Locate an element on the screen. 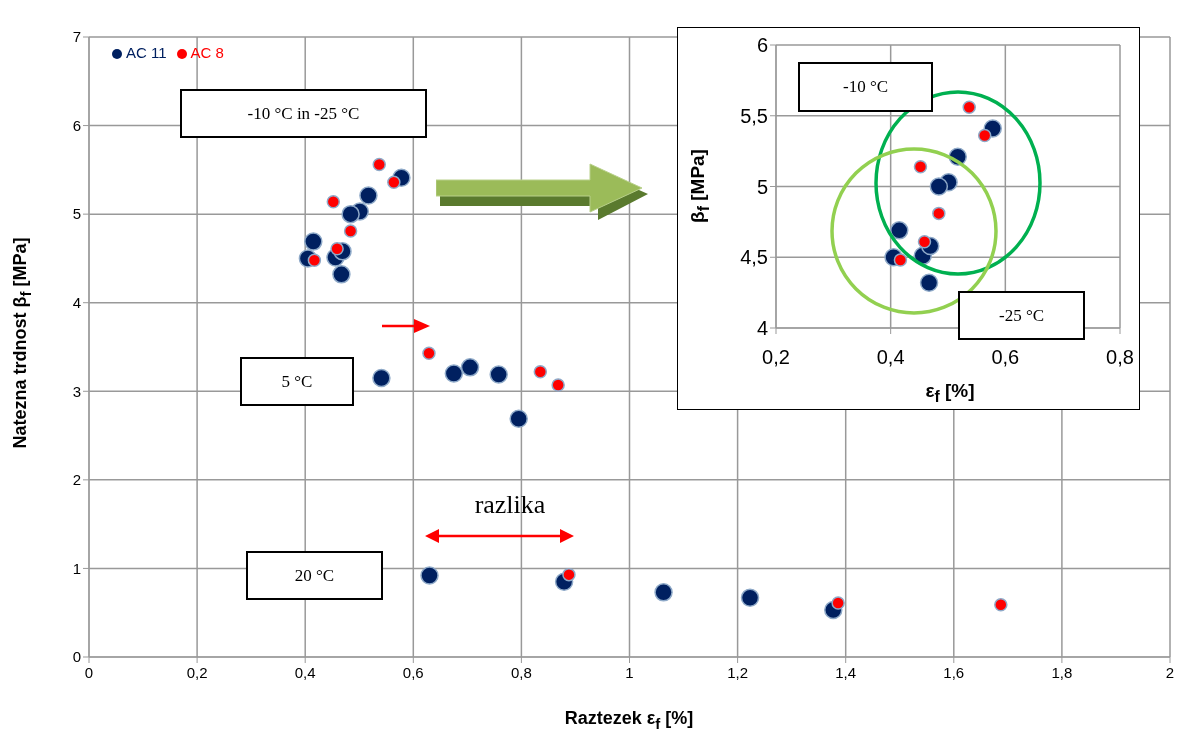 Image resolution: width=1178 pixels, height=745 pixels. x-tick-label: 1,6 is located at coordinates (954, 672).